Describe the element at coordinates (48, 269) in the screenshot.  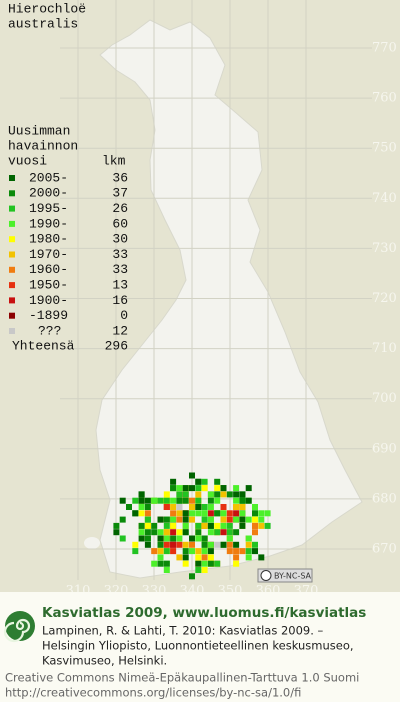
I see `legend-label: 1960-` at that location.